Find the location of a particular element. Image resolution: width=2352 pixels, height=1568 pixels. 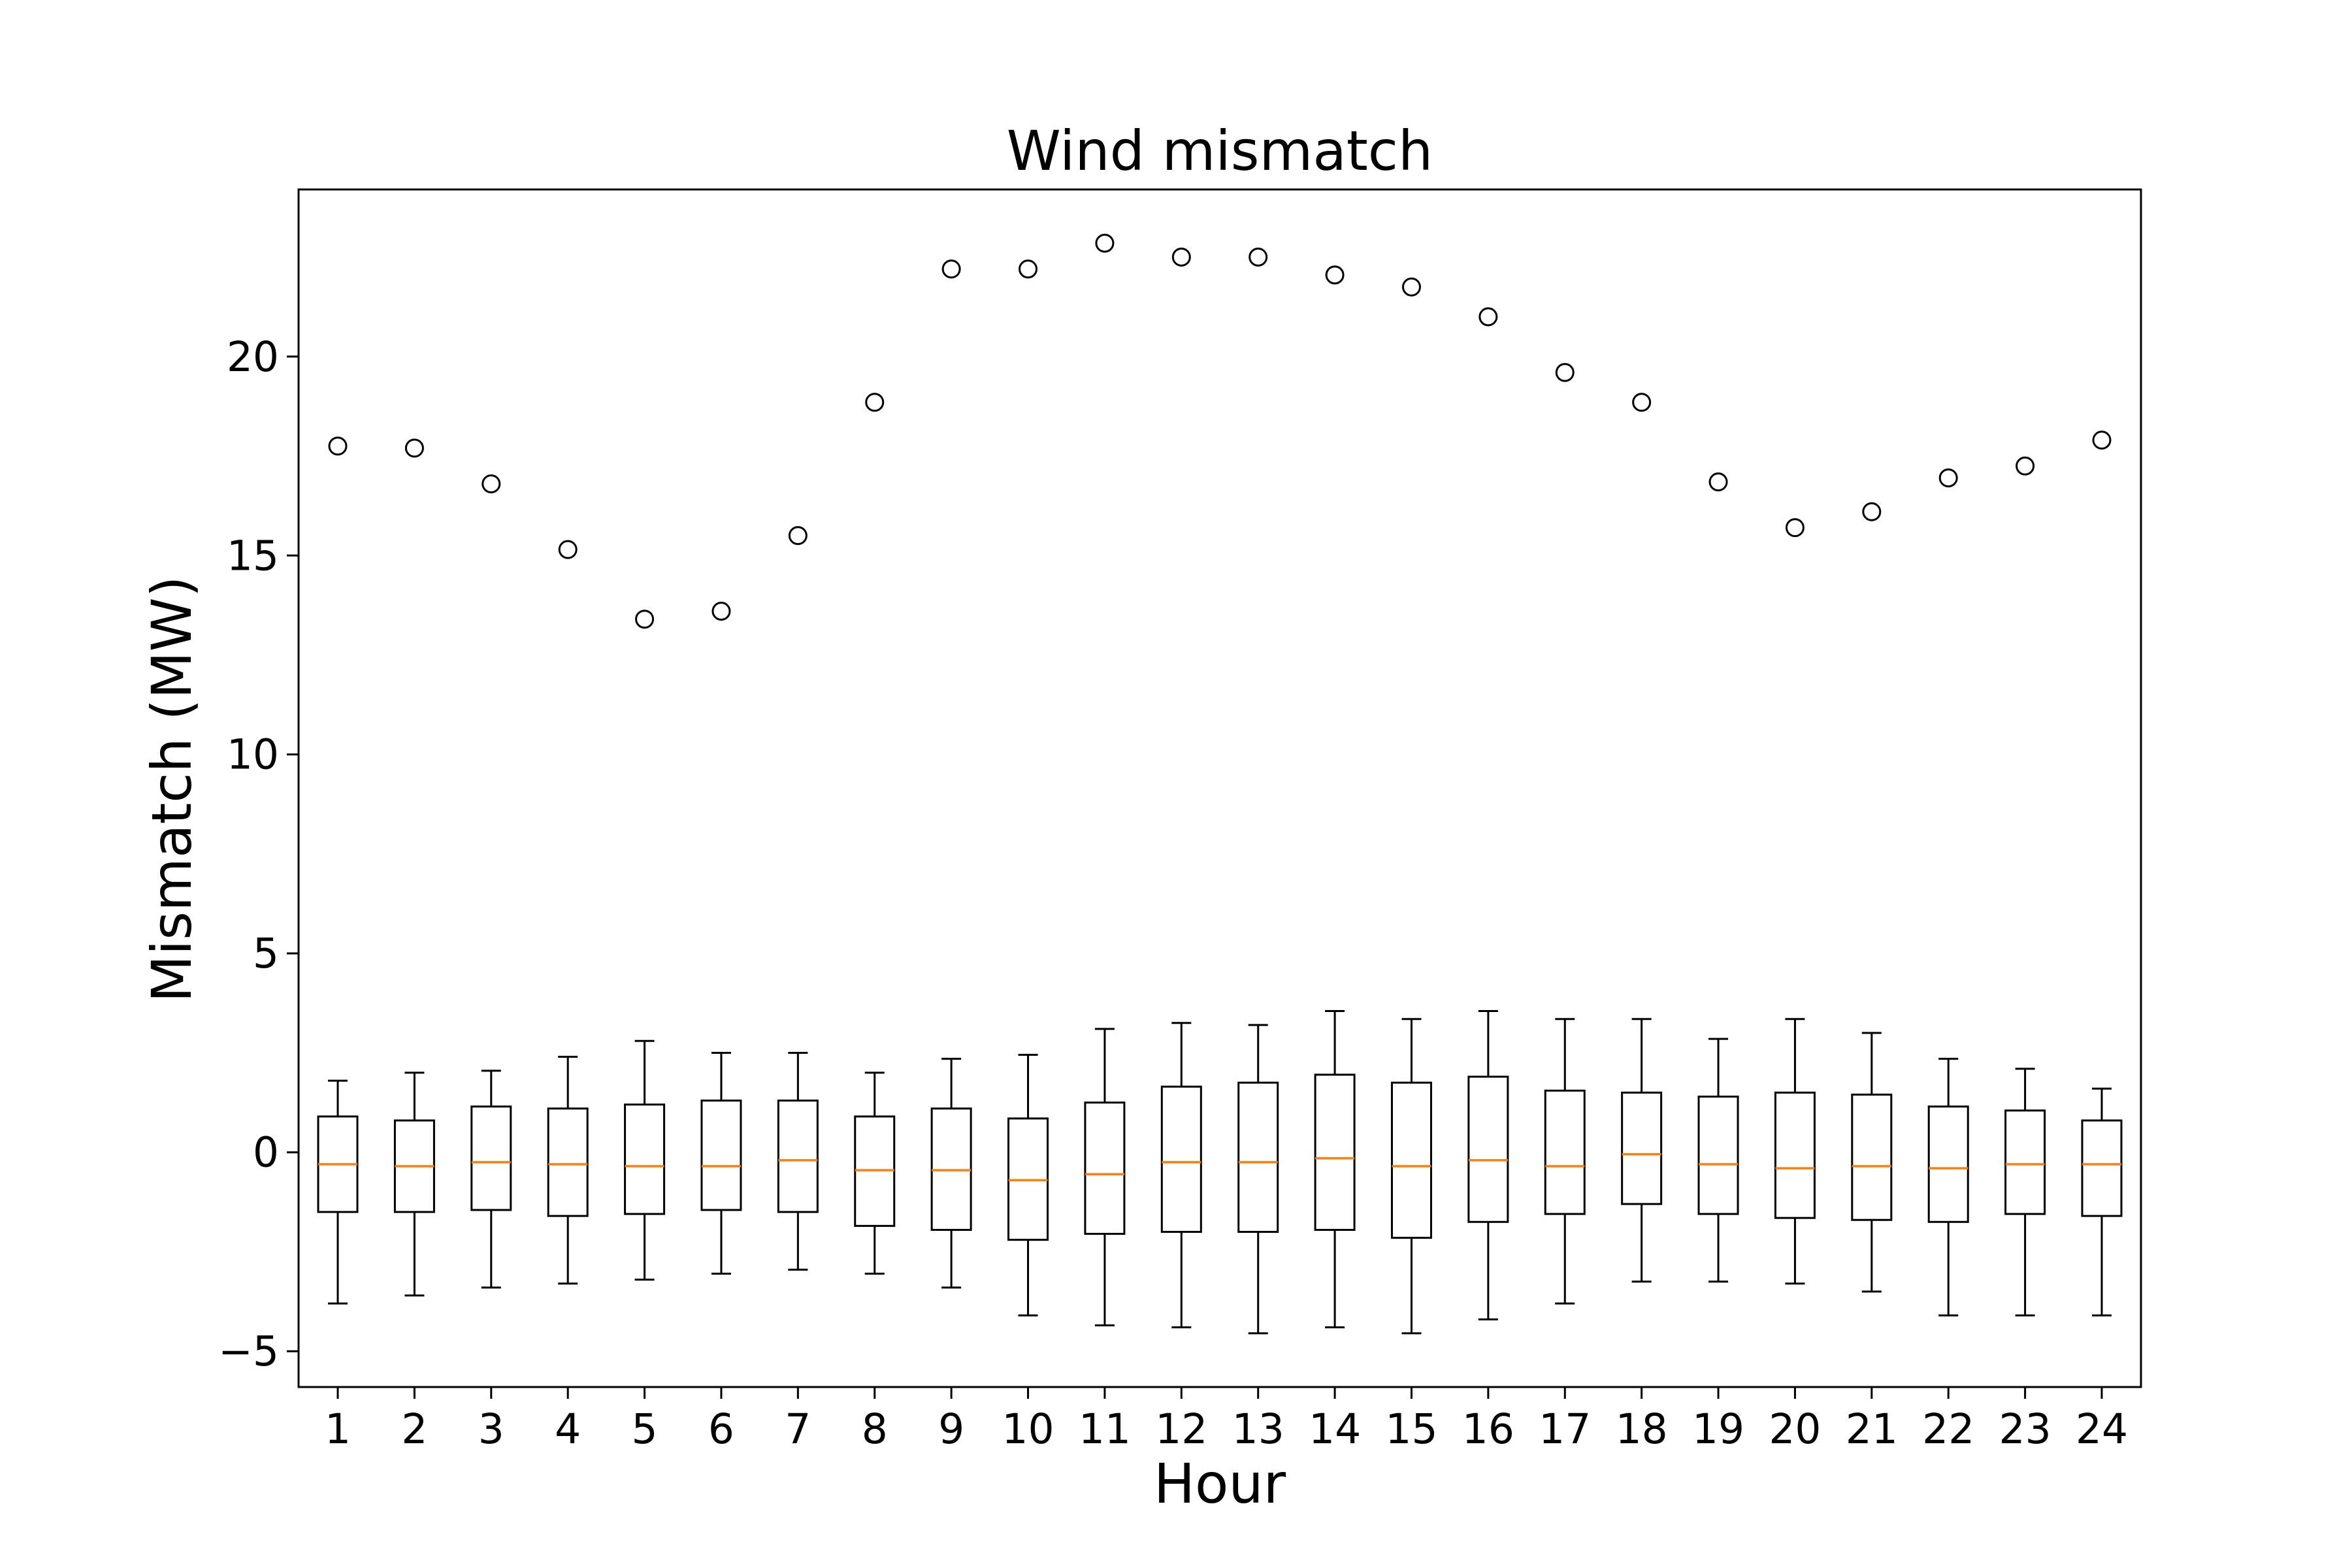

x-tick-label: 23 is located at coordinates (2025, 1429).